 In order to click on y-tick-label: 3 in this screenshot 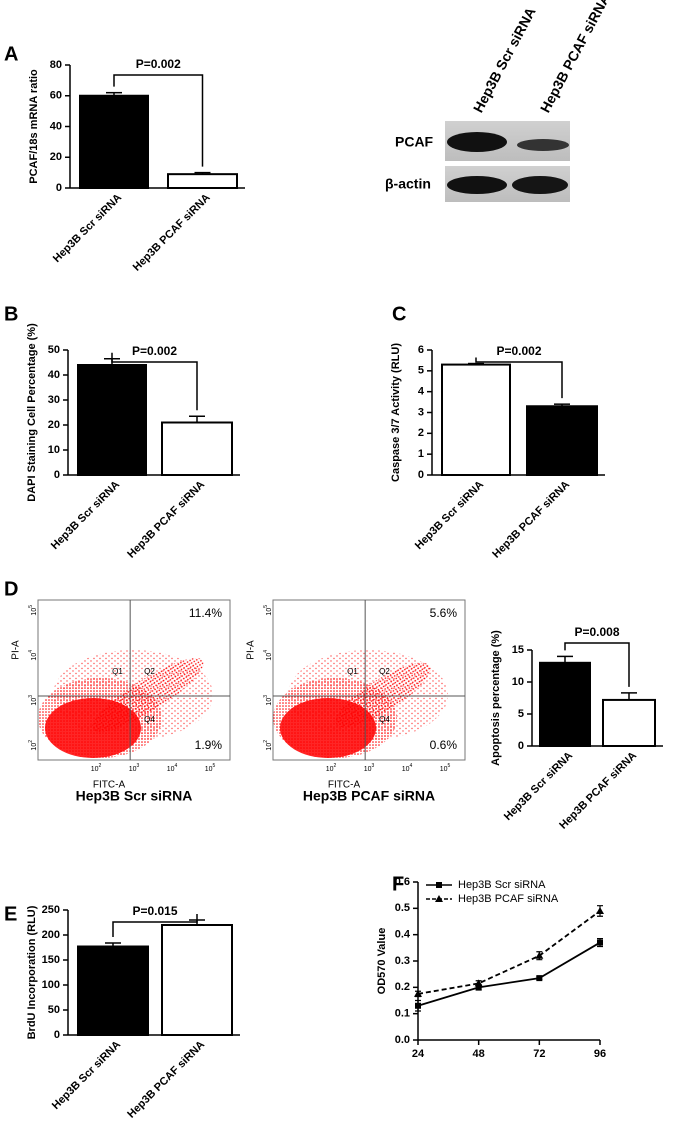, I will do `click(421, 412)`.